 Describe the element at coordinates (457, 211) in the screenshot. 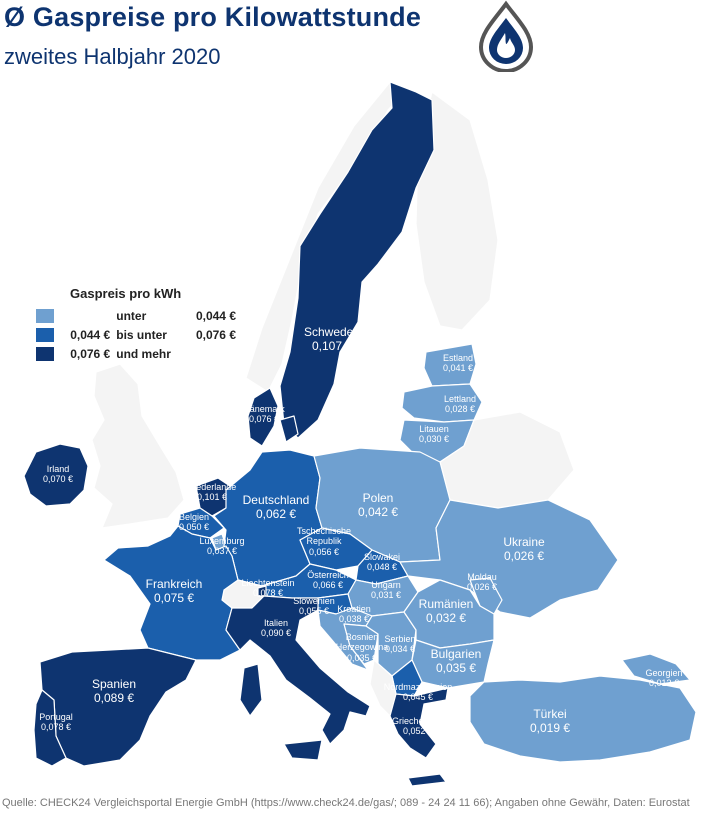

I see `region-finnland` at that location.